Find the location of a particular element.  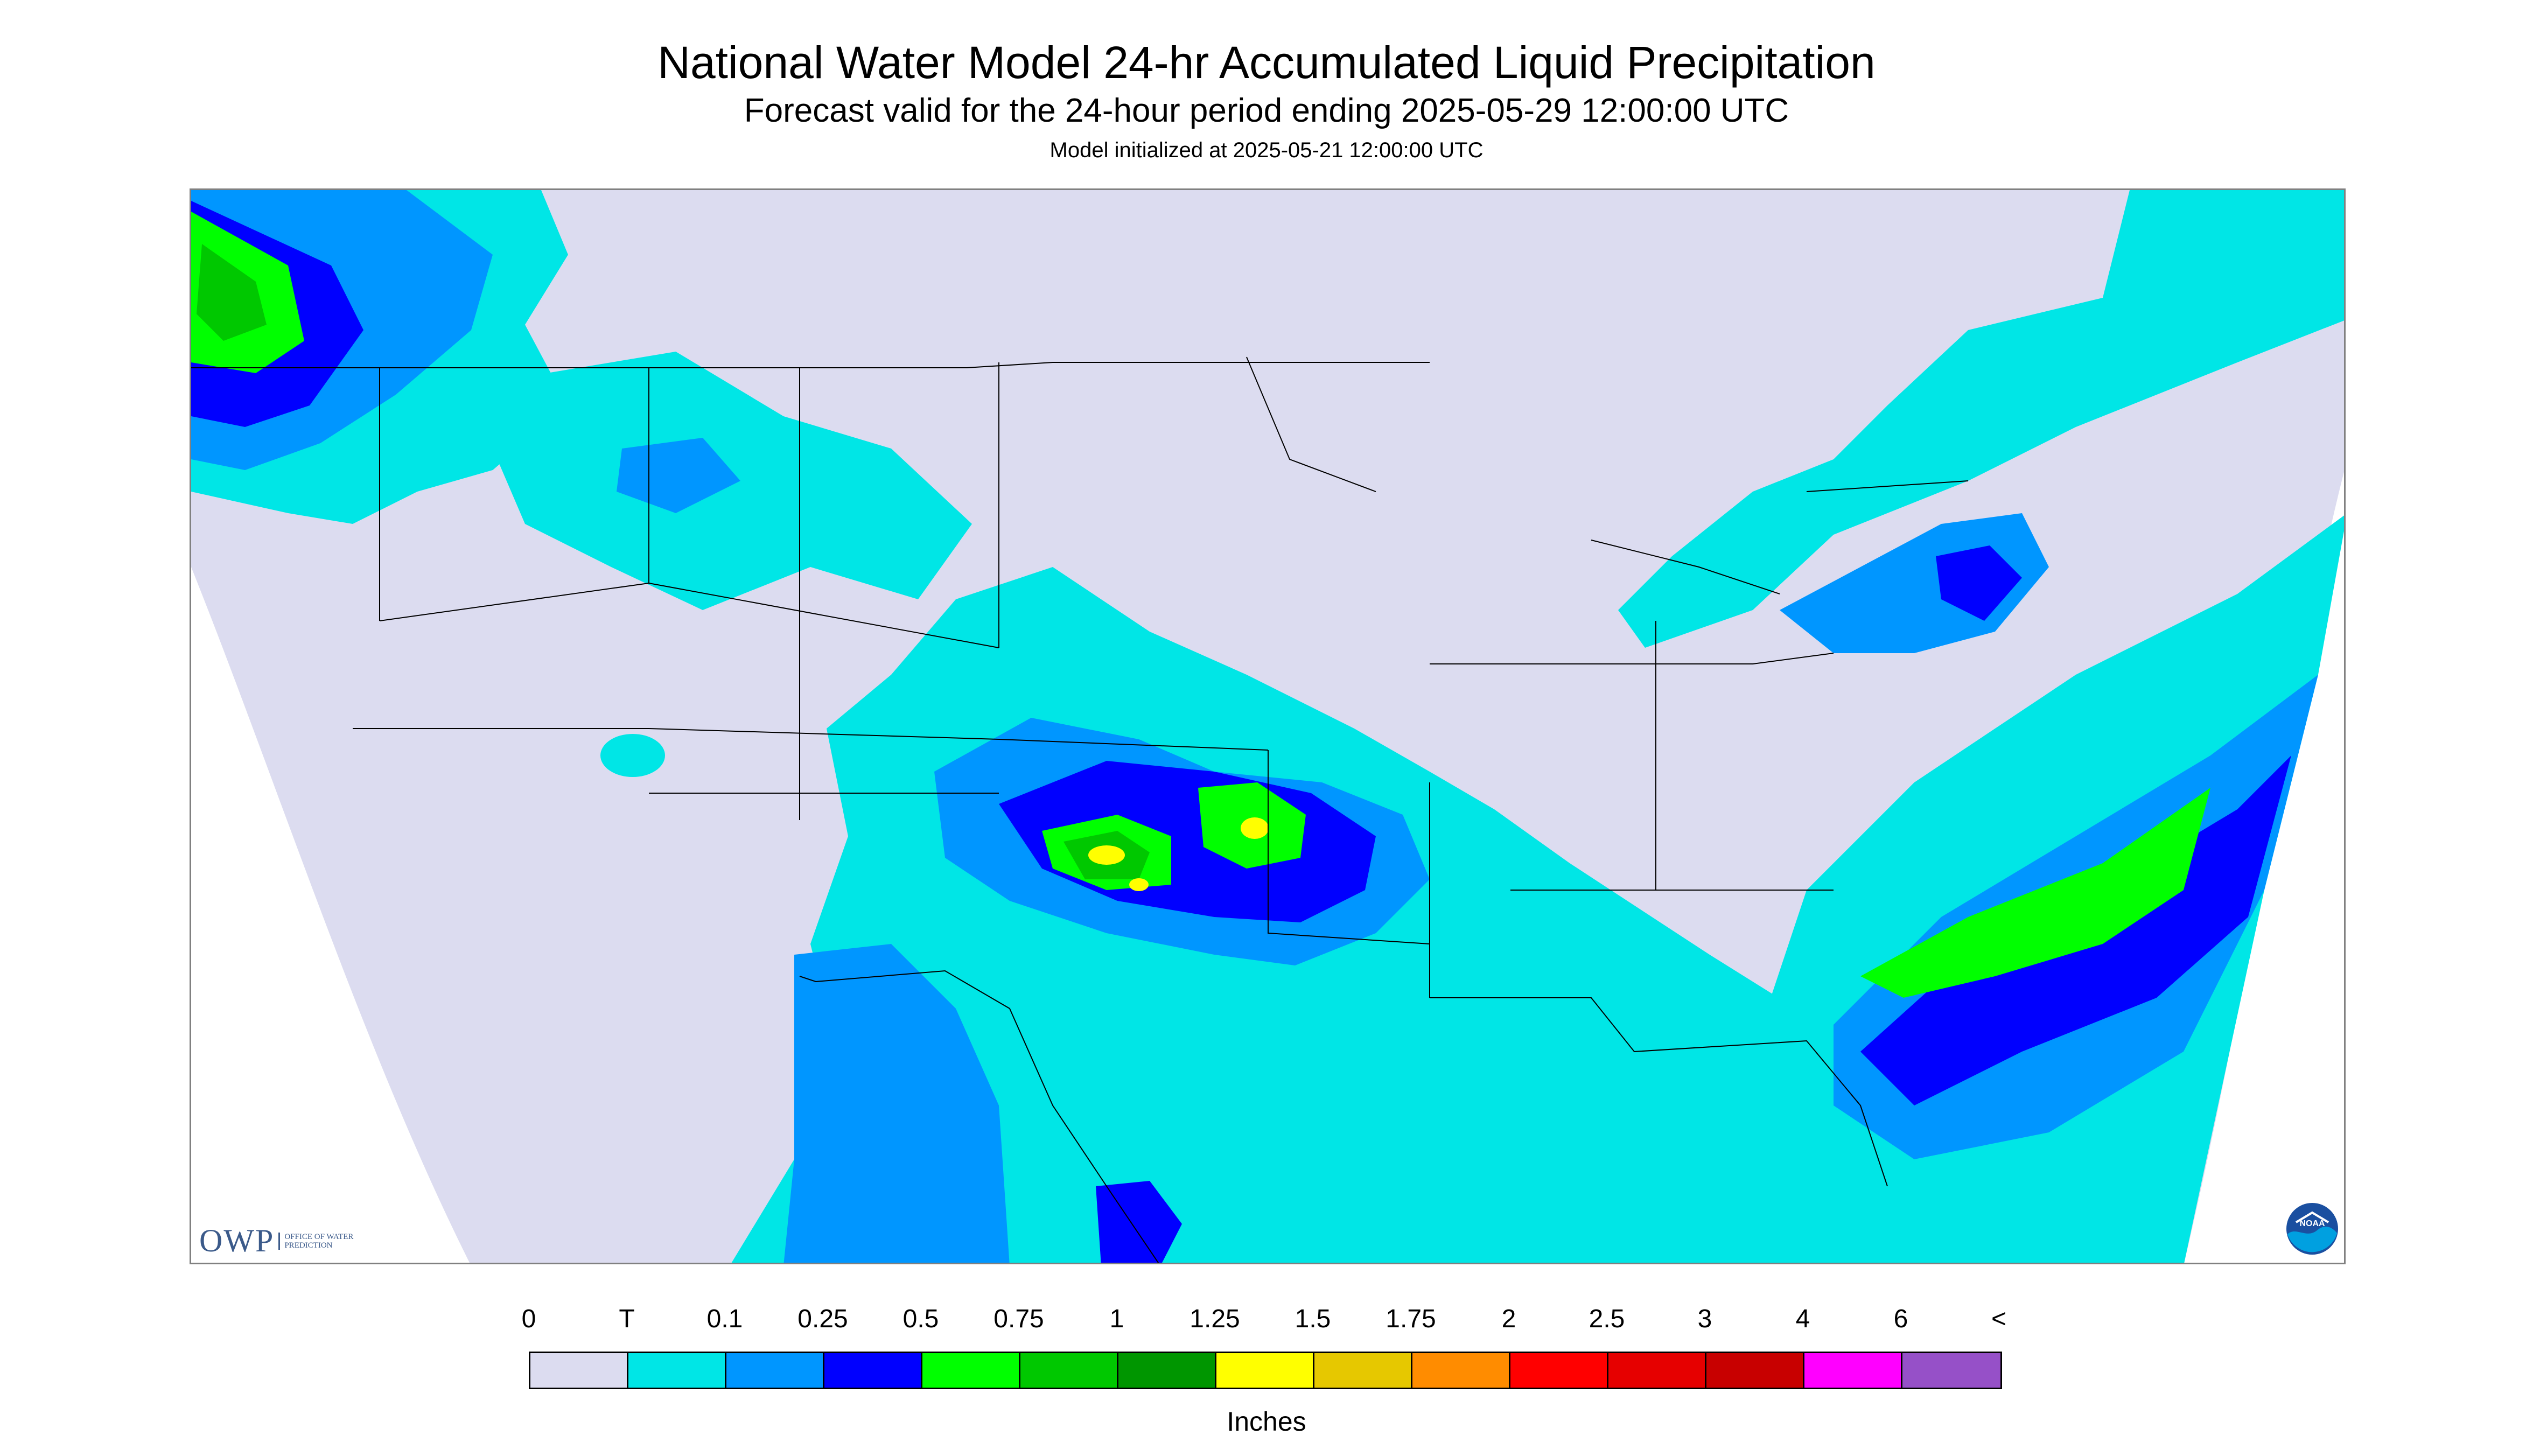

legend-label: 1.75 is located at coordinates (1411, 1319).